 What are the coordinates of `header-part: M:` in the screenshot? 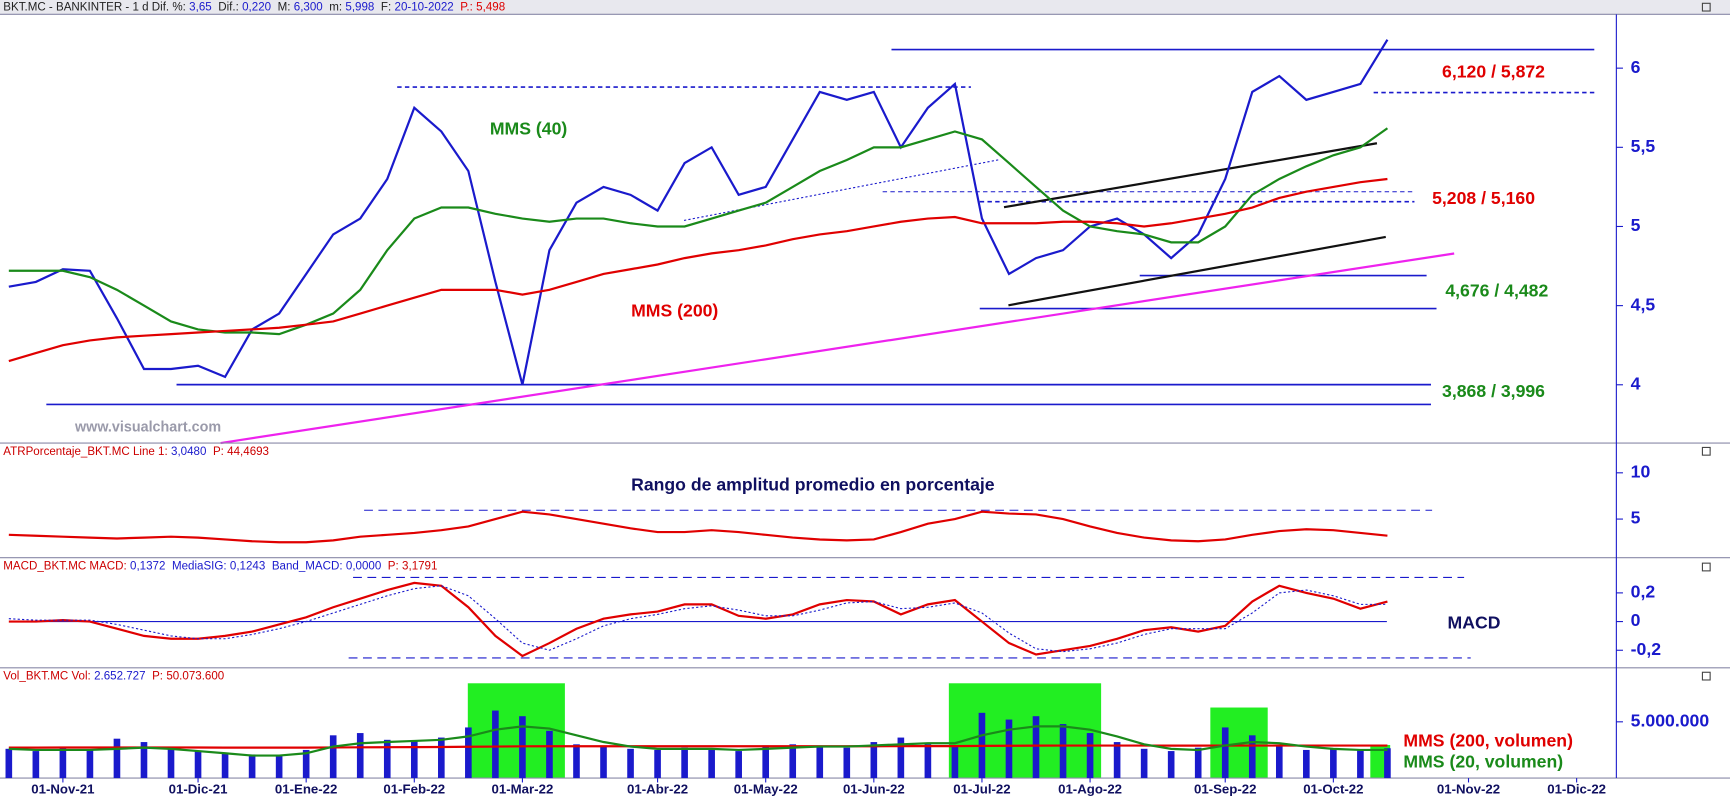 It's located at (282, 8).